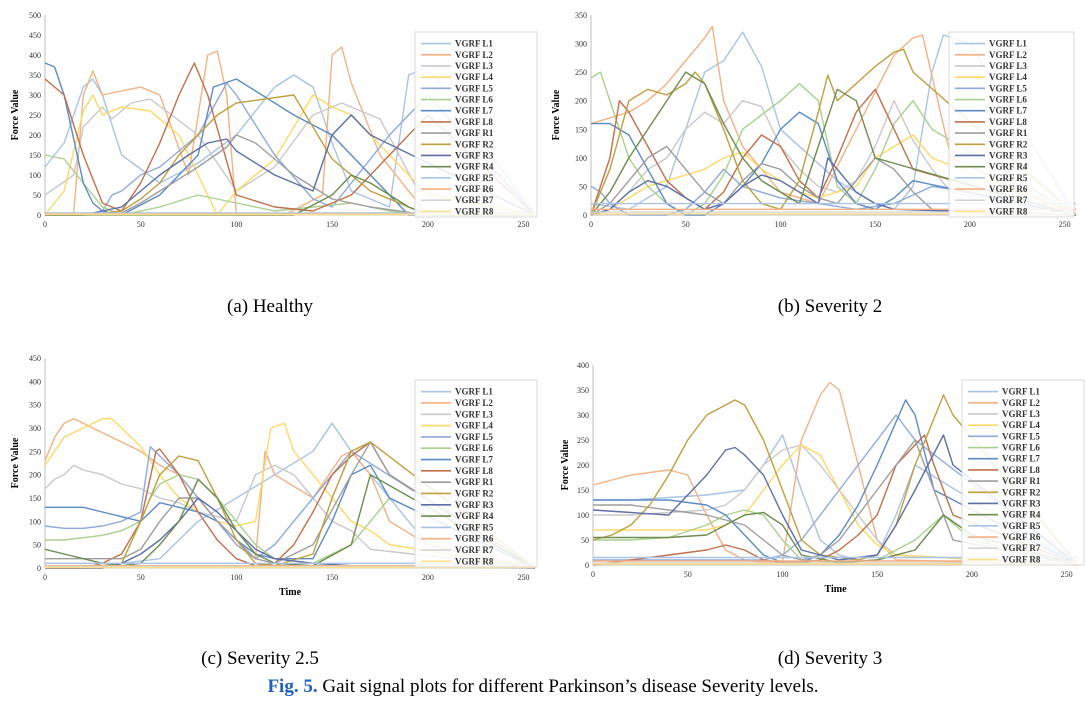  What do you see at coordinates (1065, 224) in the screenshot?
I see `x-tick-label: 250` at bounding box center [1065, 224].